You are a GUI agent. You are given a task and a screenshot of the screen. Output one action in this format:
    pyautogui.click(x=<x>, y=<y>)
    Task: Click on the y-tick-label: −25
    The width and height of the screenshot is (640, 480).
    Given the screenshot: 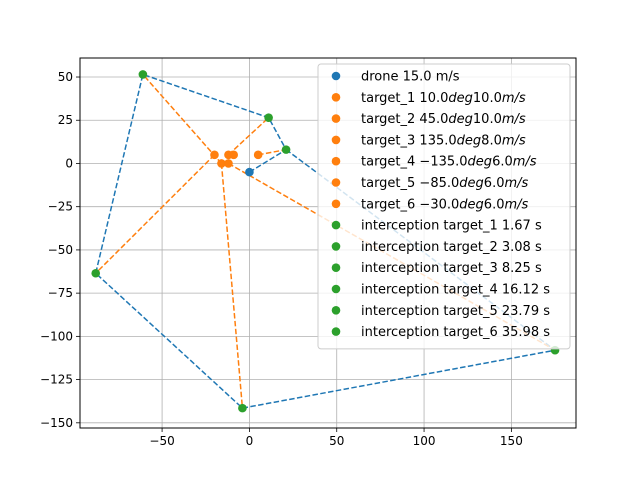 What is the action you would take?
    pyautogui.click(x=60, y=207)
    